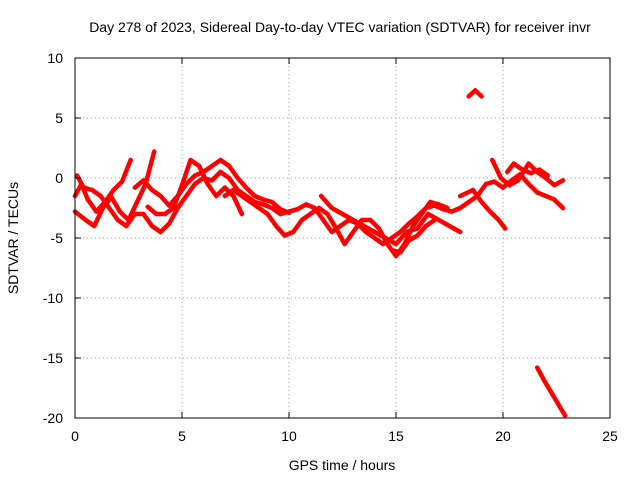 The width and height of the screenshot is (640, 480). I want to click on x-tick-label: 25, so click(610, 436).